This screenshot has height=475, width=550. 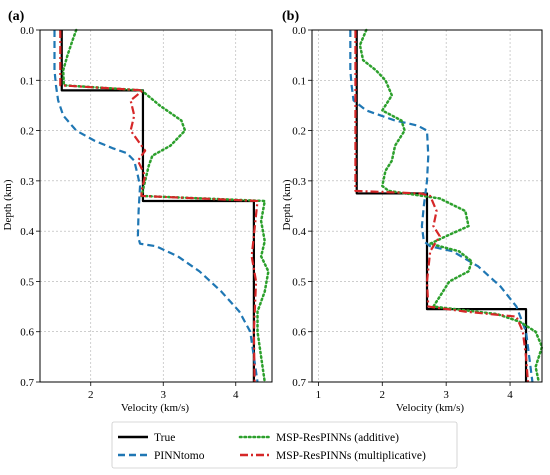 What do you see at coordinates (299, 31) in the screenshot?
I see `panel-b-y-tick-label: 0.0` at bounding box center [299, 31].